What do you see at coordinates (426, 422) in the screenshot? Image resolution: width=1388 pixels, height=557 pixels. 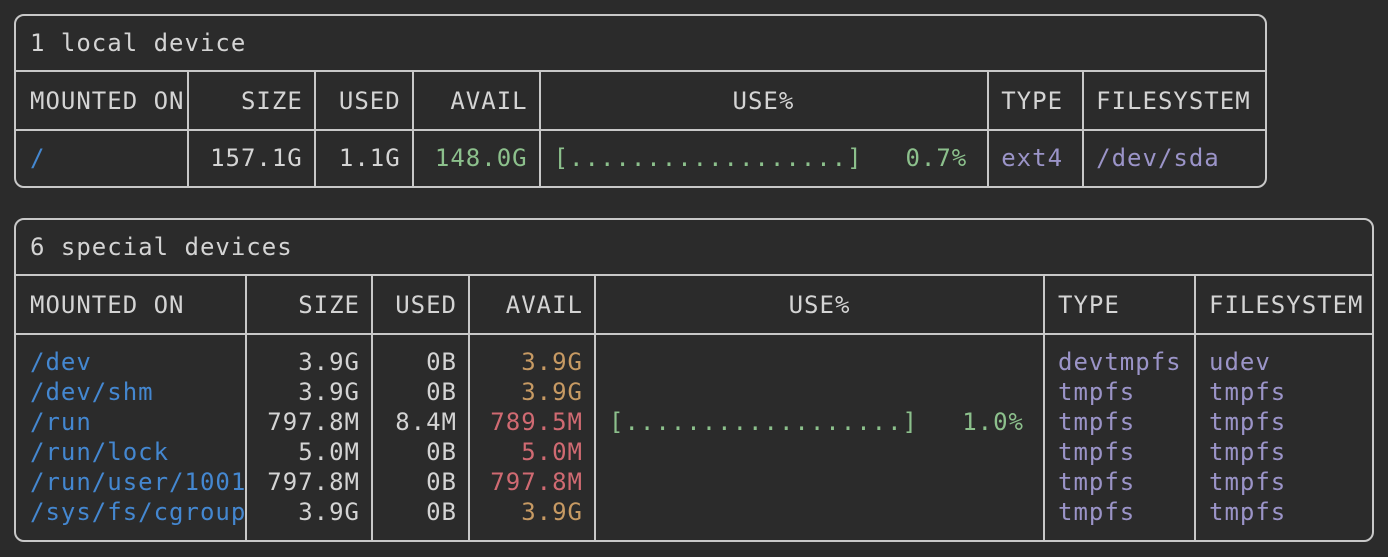 I see `used-value: 8.4M` at bounding box center [426, 422].